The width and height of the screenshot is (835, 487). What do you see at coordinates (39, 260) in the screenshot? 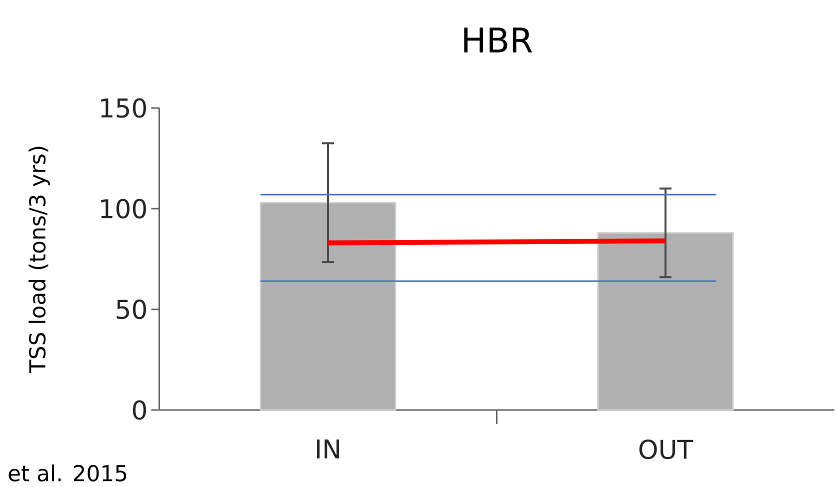
I see `y-axis-title: TSS load (tons/3 yrs)` at bounding box center [39, 260].